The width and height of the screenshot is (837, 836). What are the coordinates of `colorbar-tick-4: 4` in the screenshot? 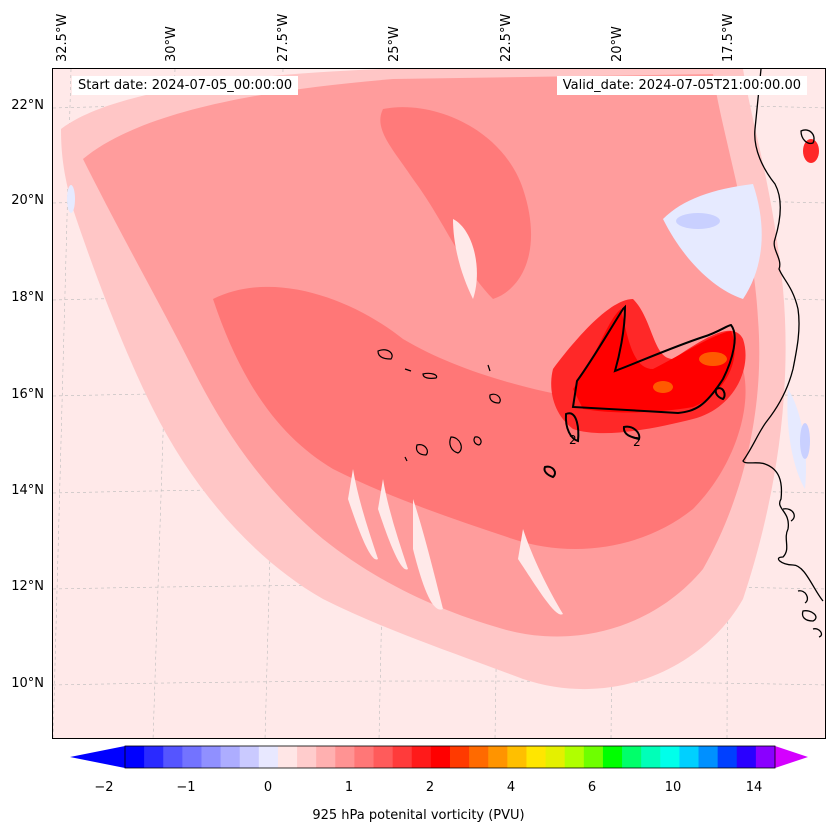 It's located at (511, 787).